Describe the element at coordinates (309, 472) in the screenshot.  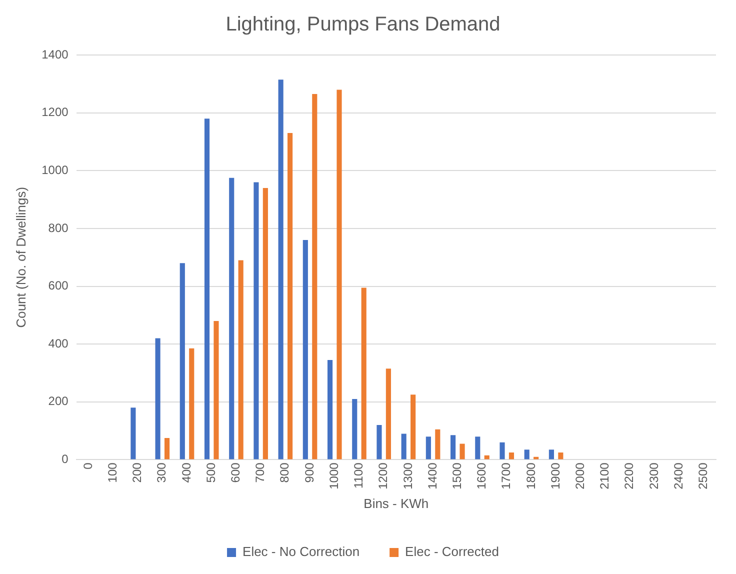
I see `x-tick-label: 900` at that location.